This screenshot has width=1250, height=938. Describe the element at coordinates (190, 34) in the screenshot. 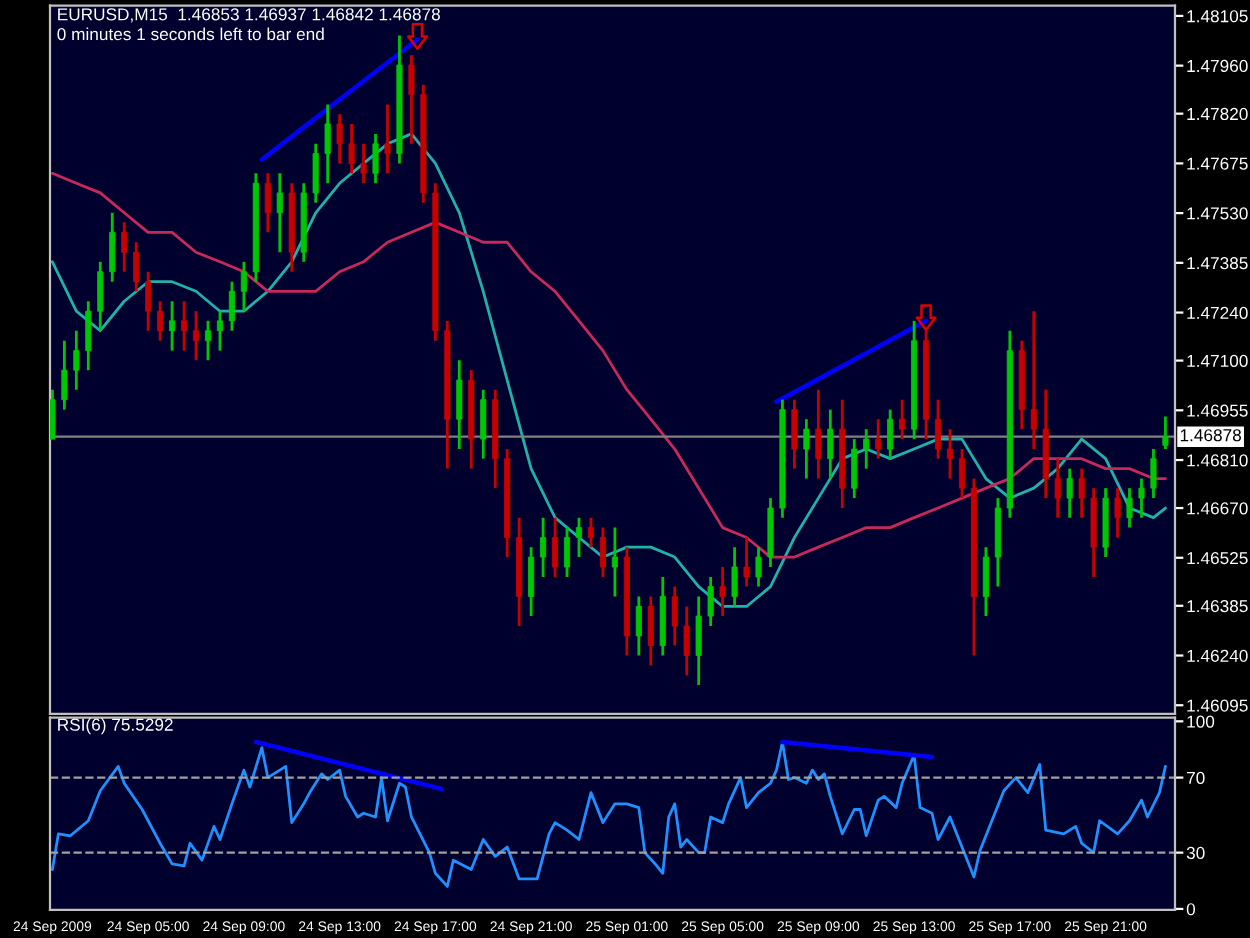

I see `annotation: 0 minutes 1 seconds left to bar end` at that location.